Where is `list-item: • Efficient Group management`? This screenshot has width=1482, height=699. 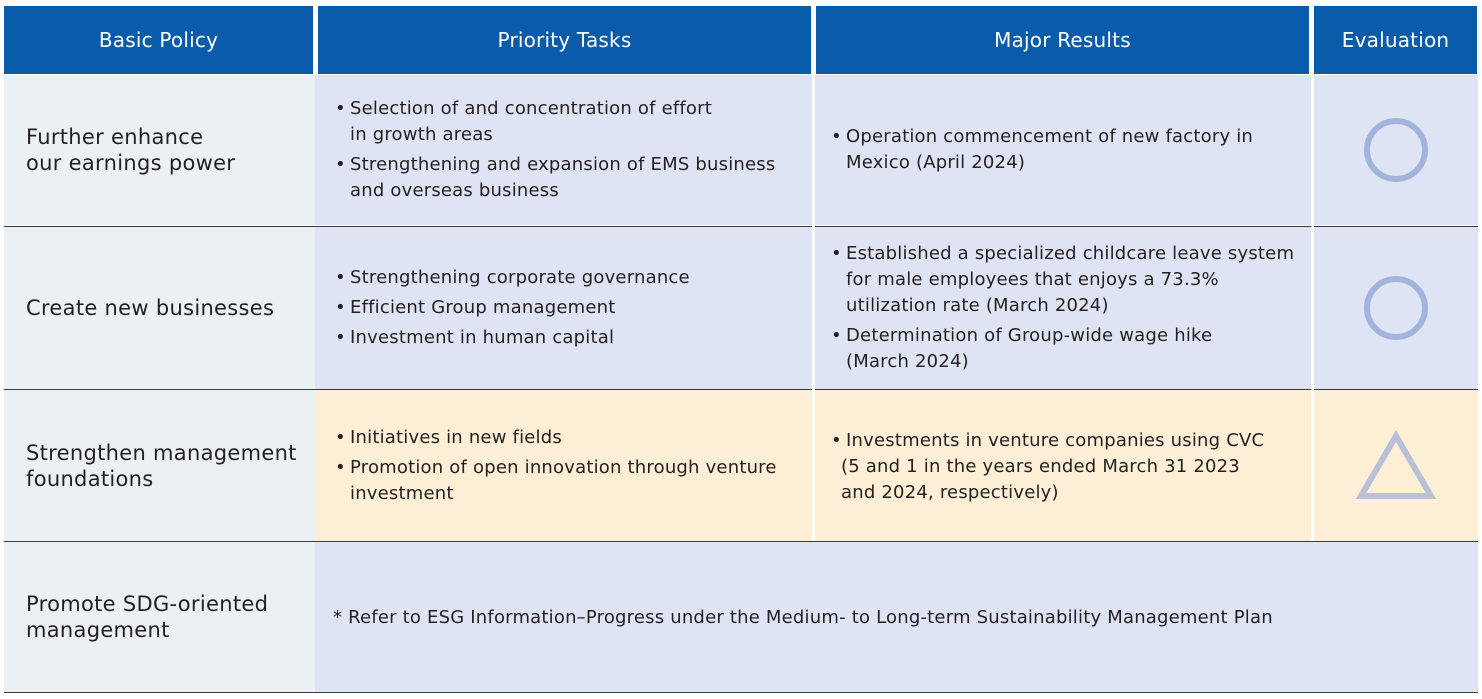
list-item: • Efficient Group management is located at coordinates (573, 308).